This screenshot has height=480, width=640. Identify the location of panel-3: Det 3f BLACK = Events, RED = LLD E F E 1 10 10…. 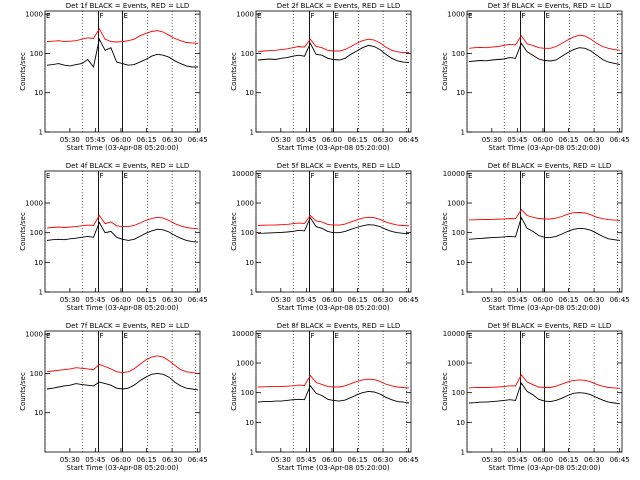
(535, 77).